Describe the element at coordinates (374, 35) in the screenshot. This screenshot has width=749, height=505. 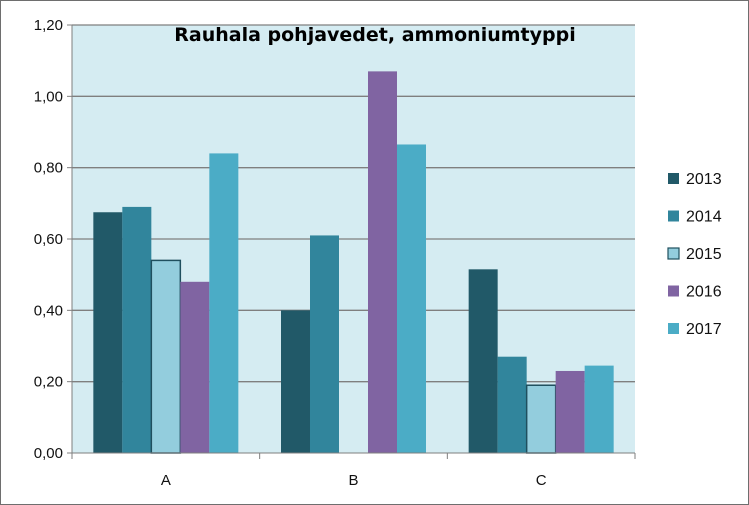
I see `chart-title: Rauhala pohjavedet, ammoniumtyppi` at that location.